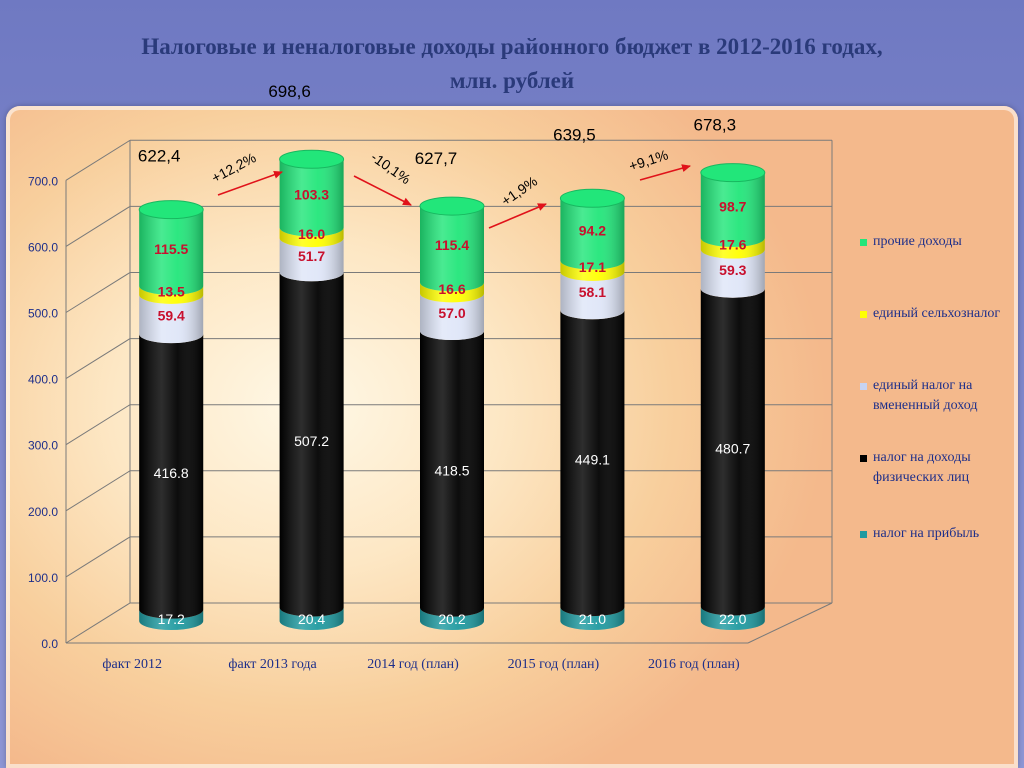  What do you see at coordinates (554, 664) in the screenshot?
I see `x-tick-label: 2015 год (план)` at bounding box center [554, 664].